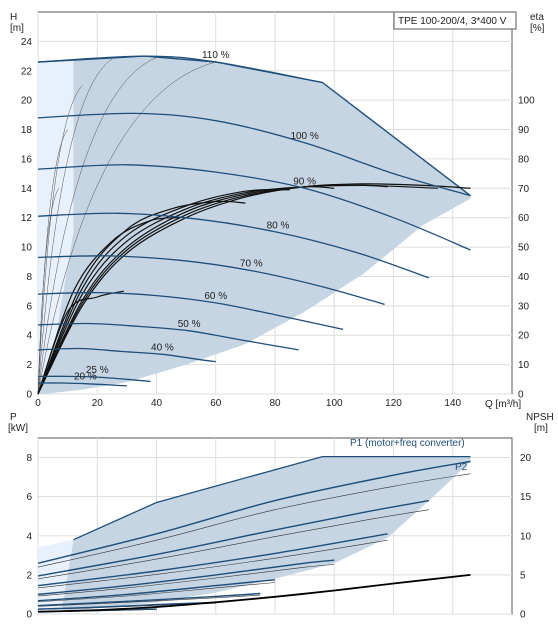 The image size is (558, 629). What do you see at coordinates (524, 218) in the screenshot?
I see `y2-tick-label: 60` at bounding box center [524, 218].